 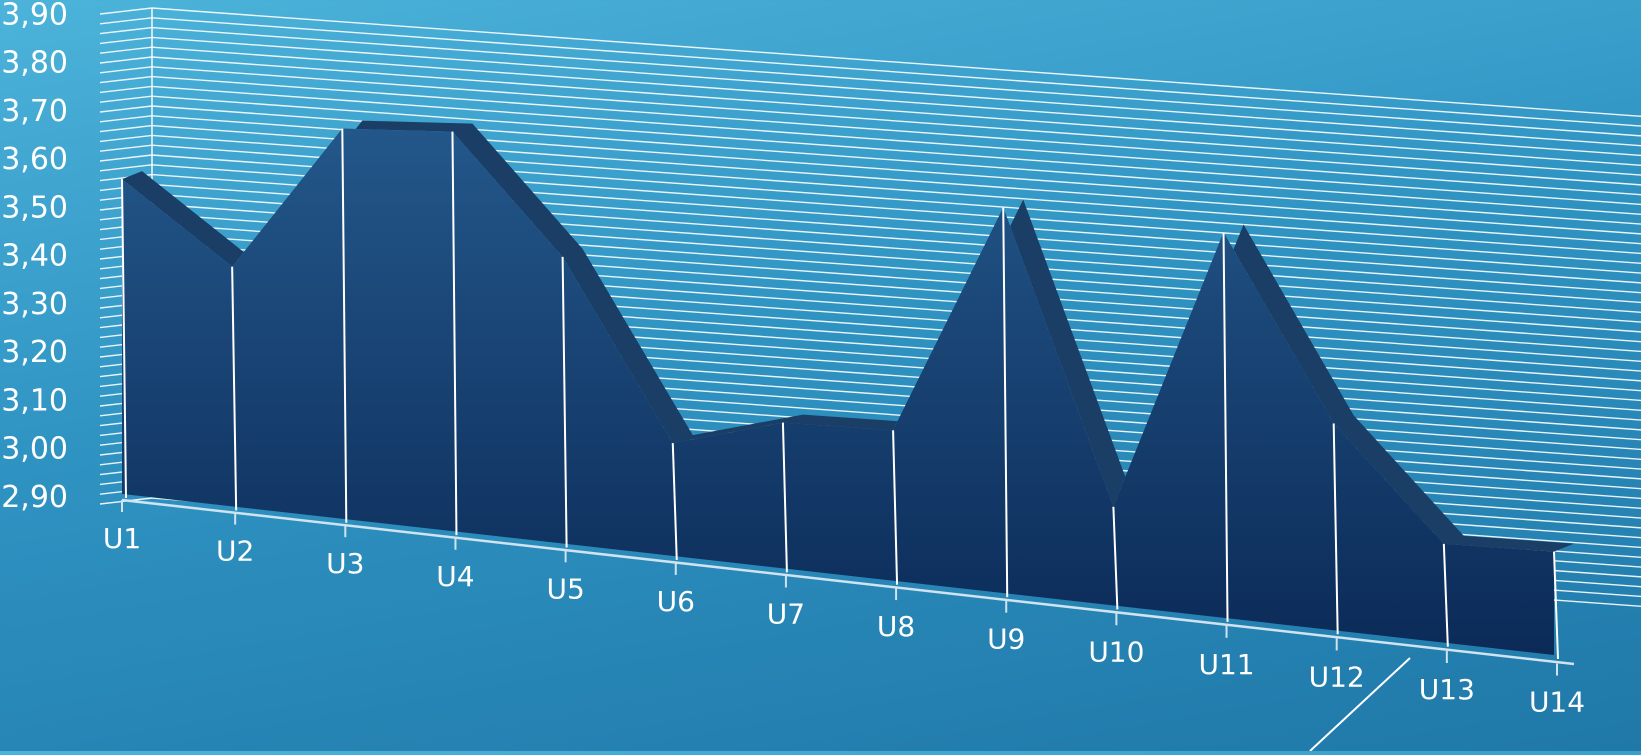 I want to click on y-tick-label: 3,30, so click(x=34, y=304).